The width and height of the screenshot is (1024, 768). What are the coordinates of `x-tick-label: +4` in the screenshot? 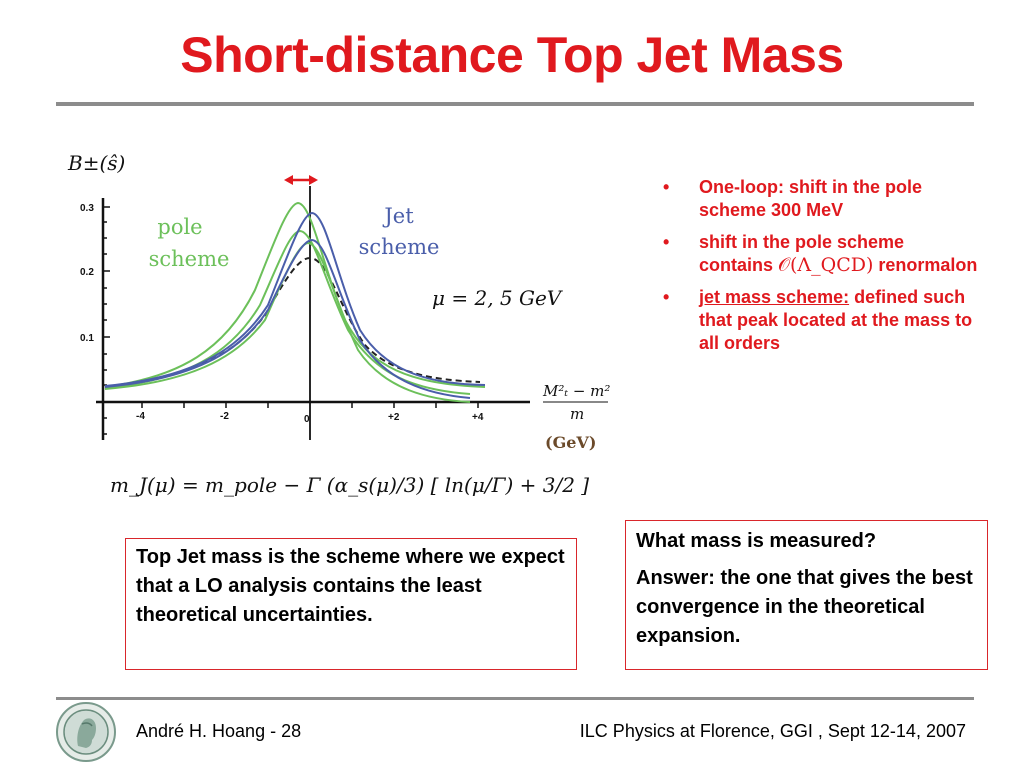 It's located at (478, 417).